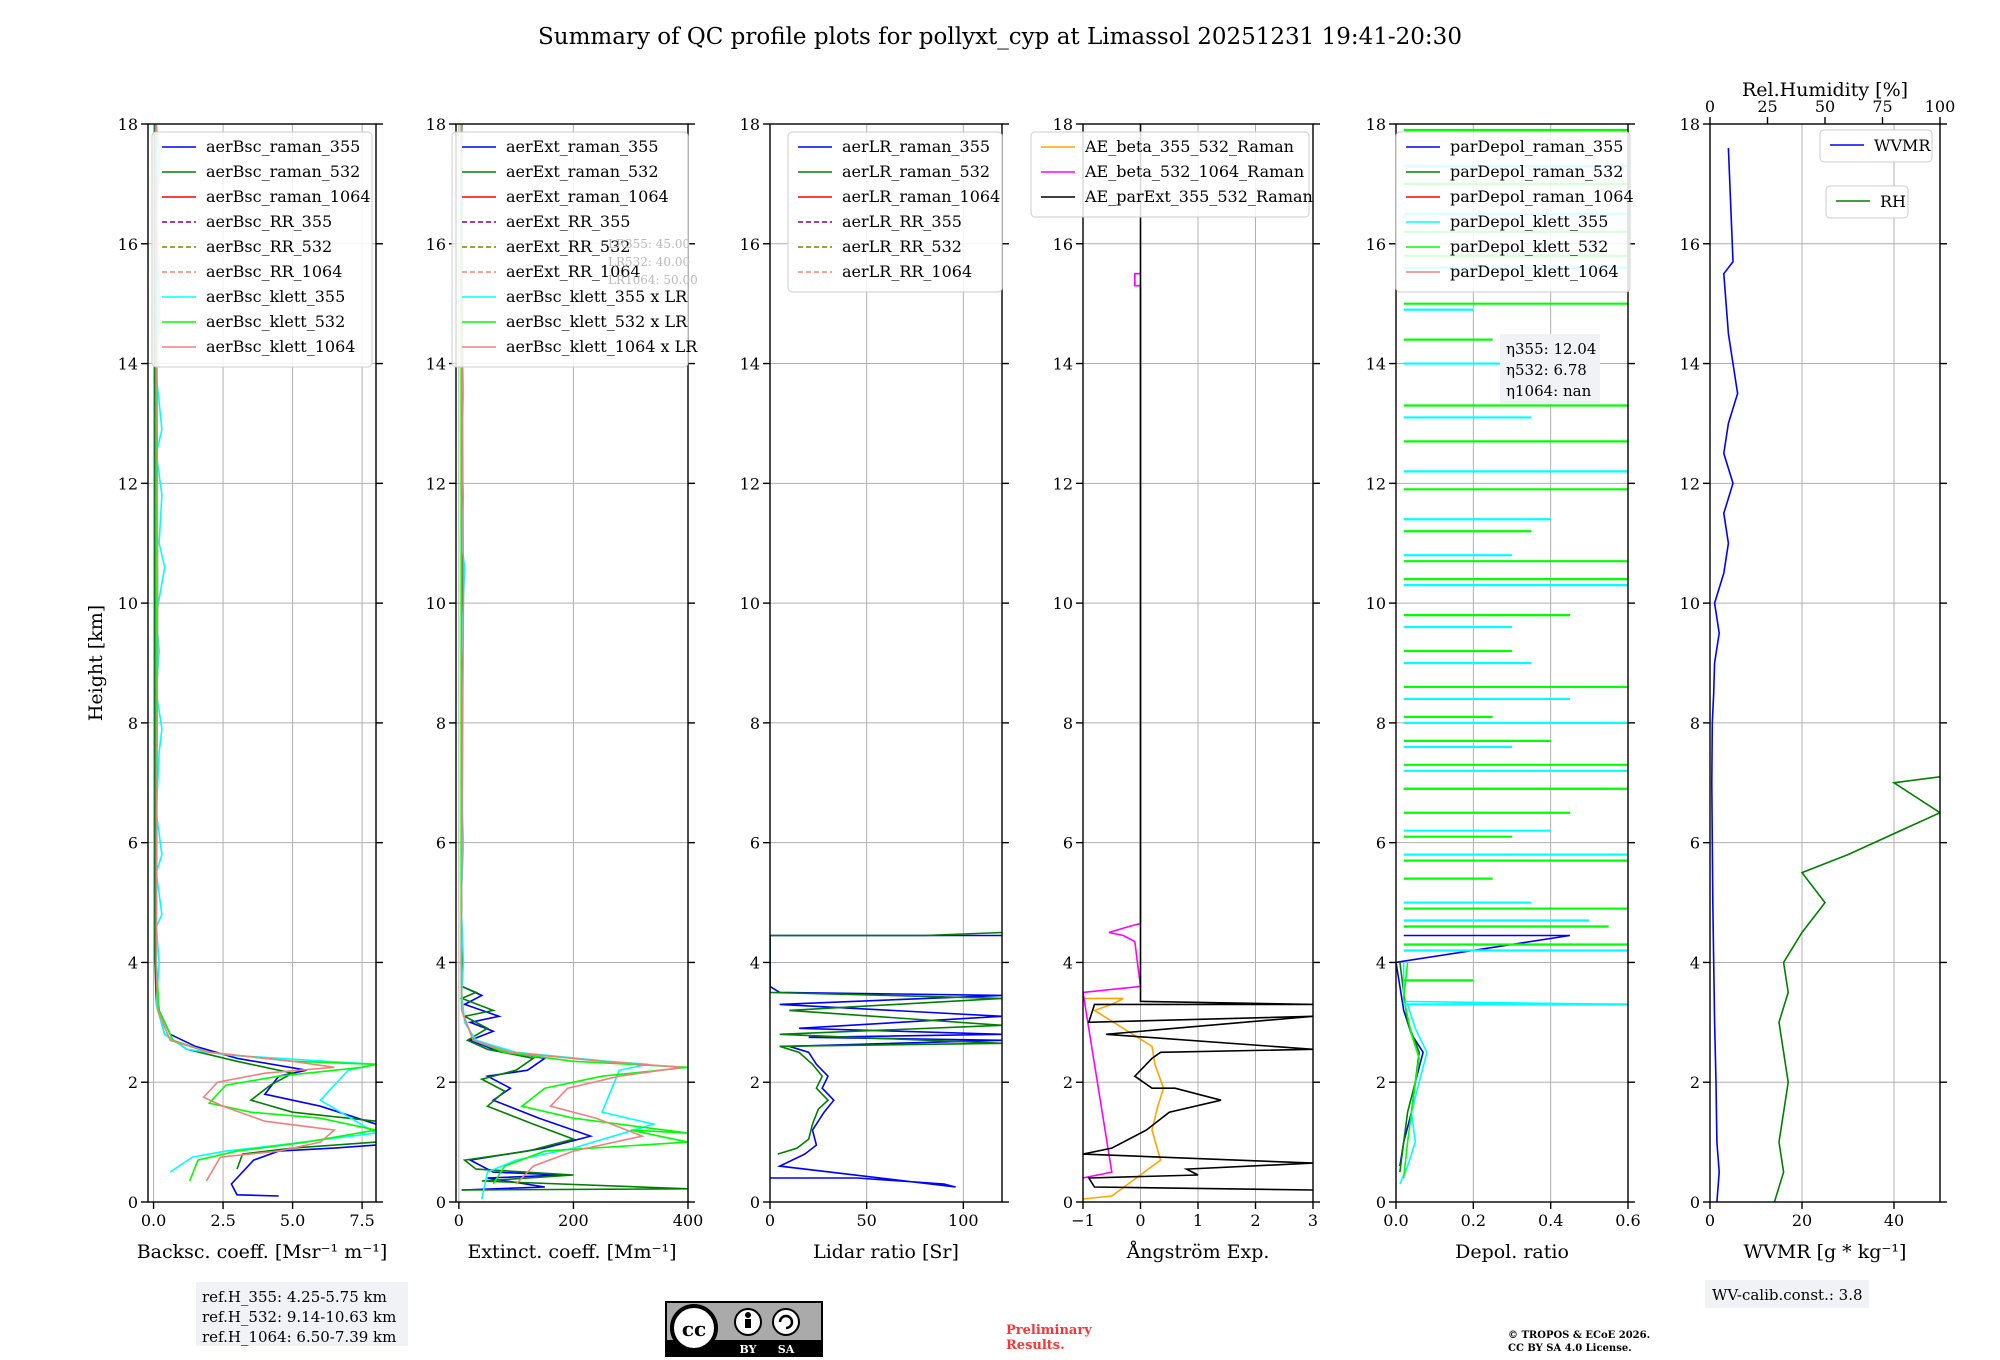 This screenshot has height=1360, width=2000. I want to click on legend-entry: AE_parExt_355_532_Raman, so click(1198, 196).